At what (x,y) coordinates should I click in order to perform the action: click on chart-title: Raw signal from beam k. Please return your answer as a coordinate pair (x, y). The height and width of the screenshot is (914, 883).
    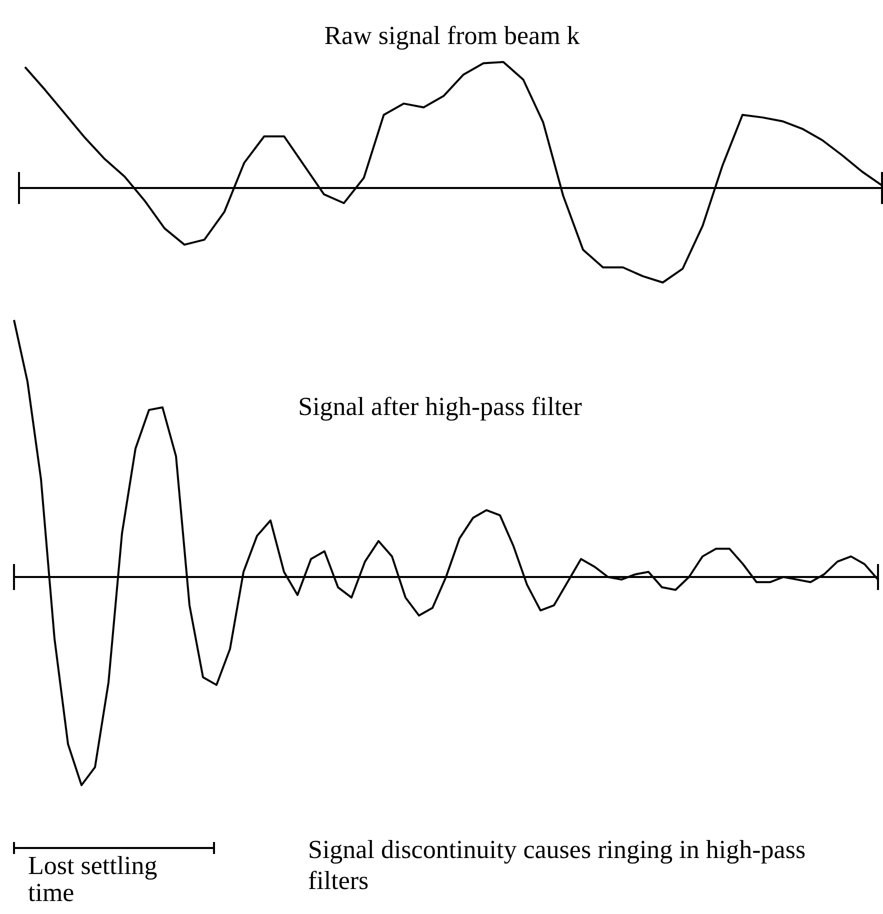
    Looking at the image, I should click on (452, 35).